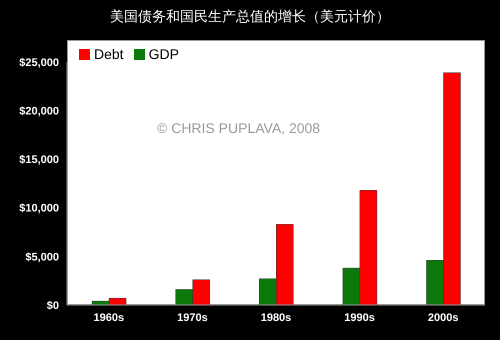 The image size is (500, 340). What do you see at coordinates (109, 54) in the screenshot?
I see `legend-label: Debt` at bounding box center [109, 54].